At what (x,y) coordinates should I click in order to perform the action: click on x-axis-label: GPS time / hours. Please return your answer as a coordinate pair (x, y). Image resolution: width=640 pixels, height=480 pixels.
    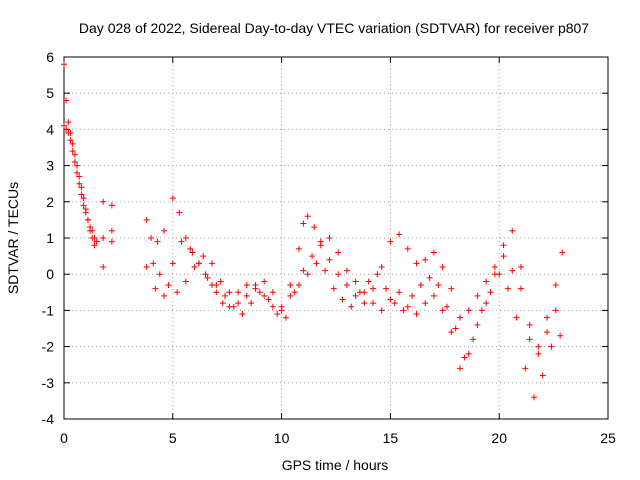
    Looking at the image, I should click on (335, 465).